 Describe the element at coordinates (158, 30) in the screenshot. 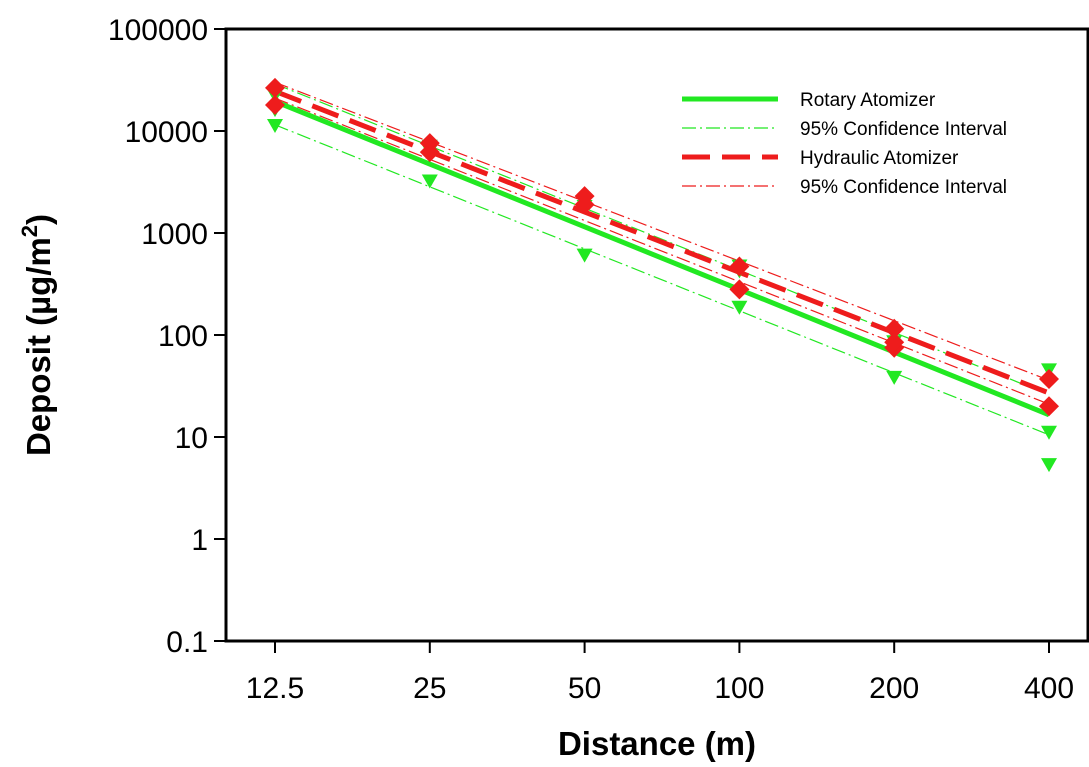

I see `y-tick-label: 100000` at that location.